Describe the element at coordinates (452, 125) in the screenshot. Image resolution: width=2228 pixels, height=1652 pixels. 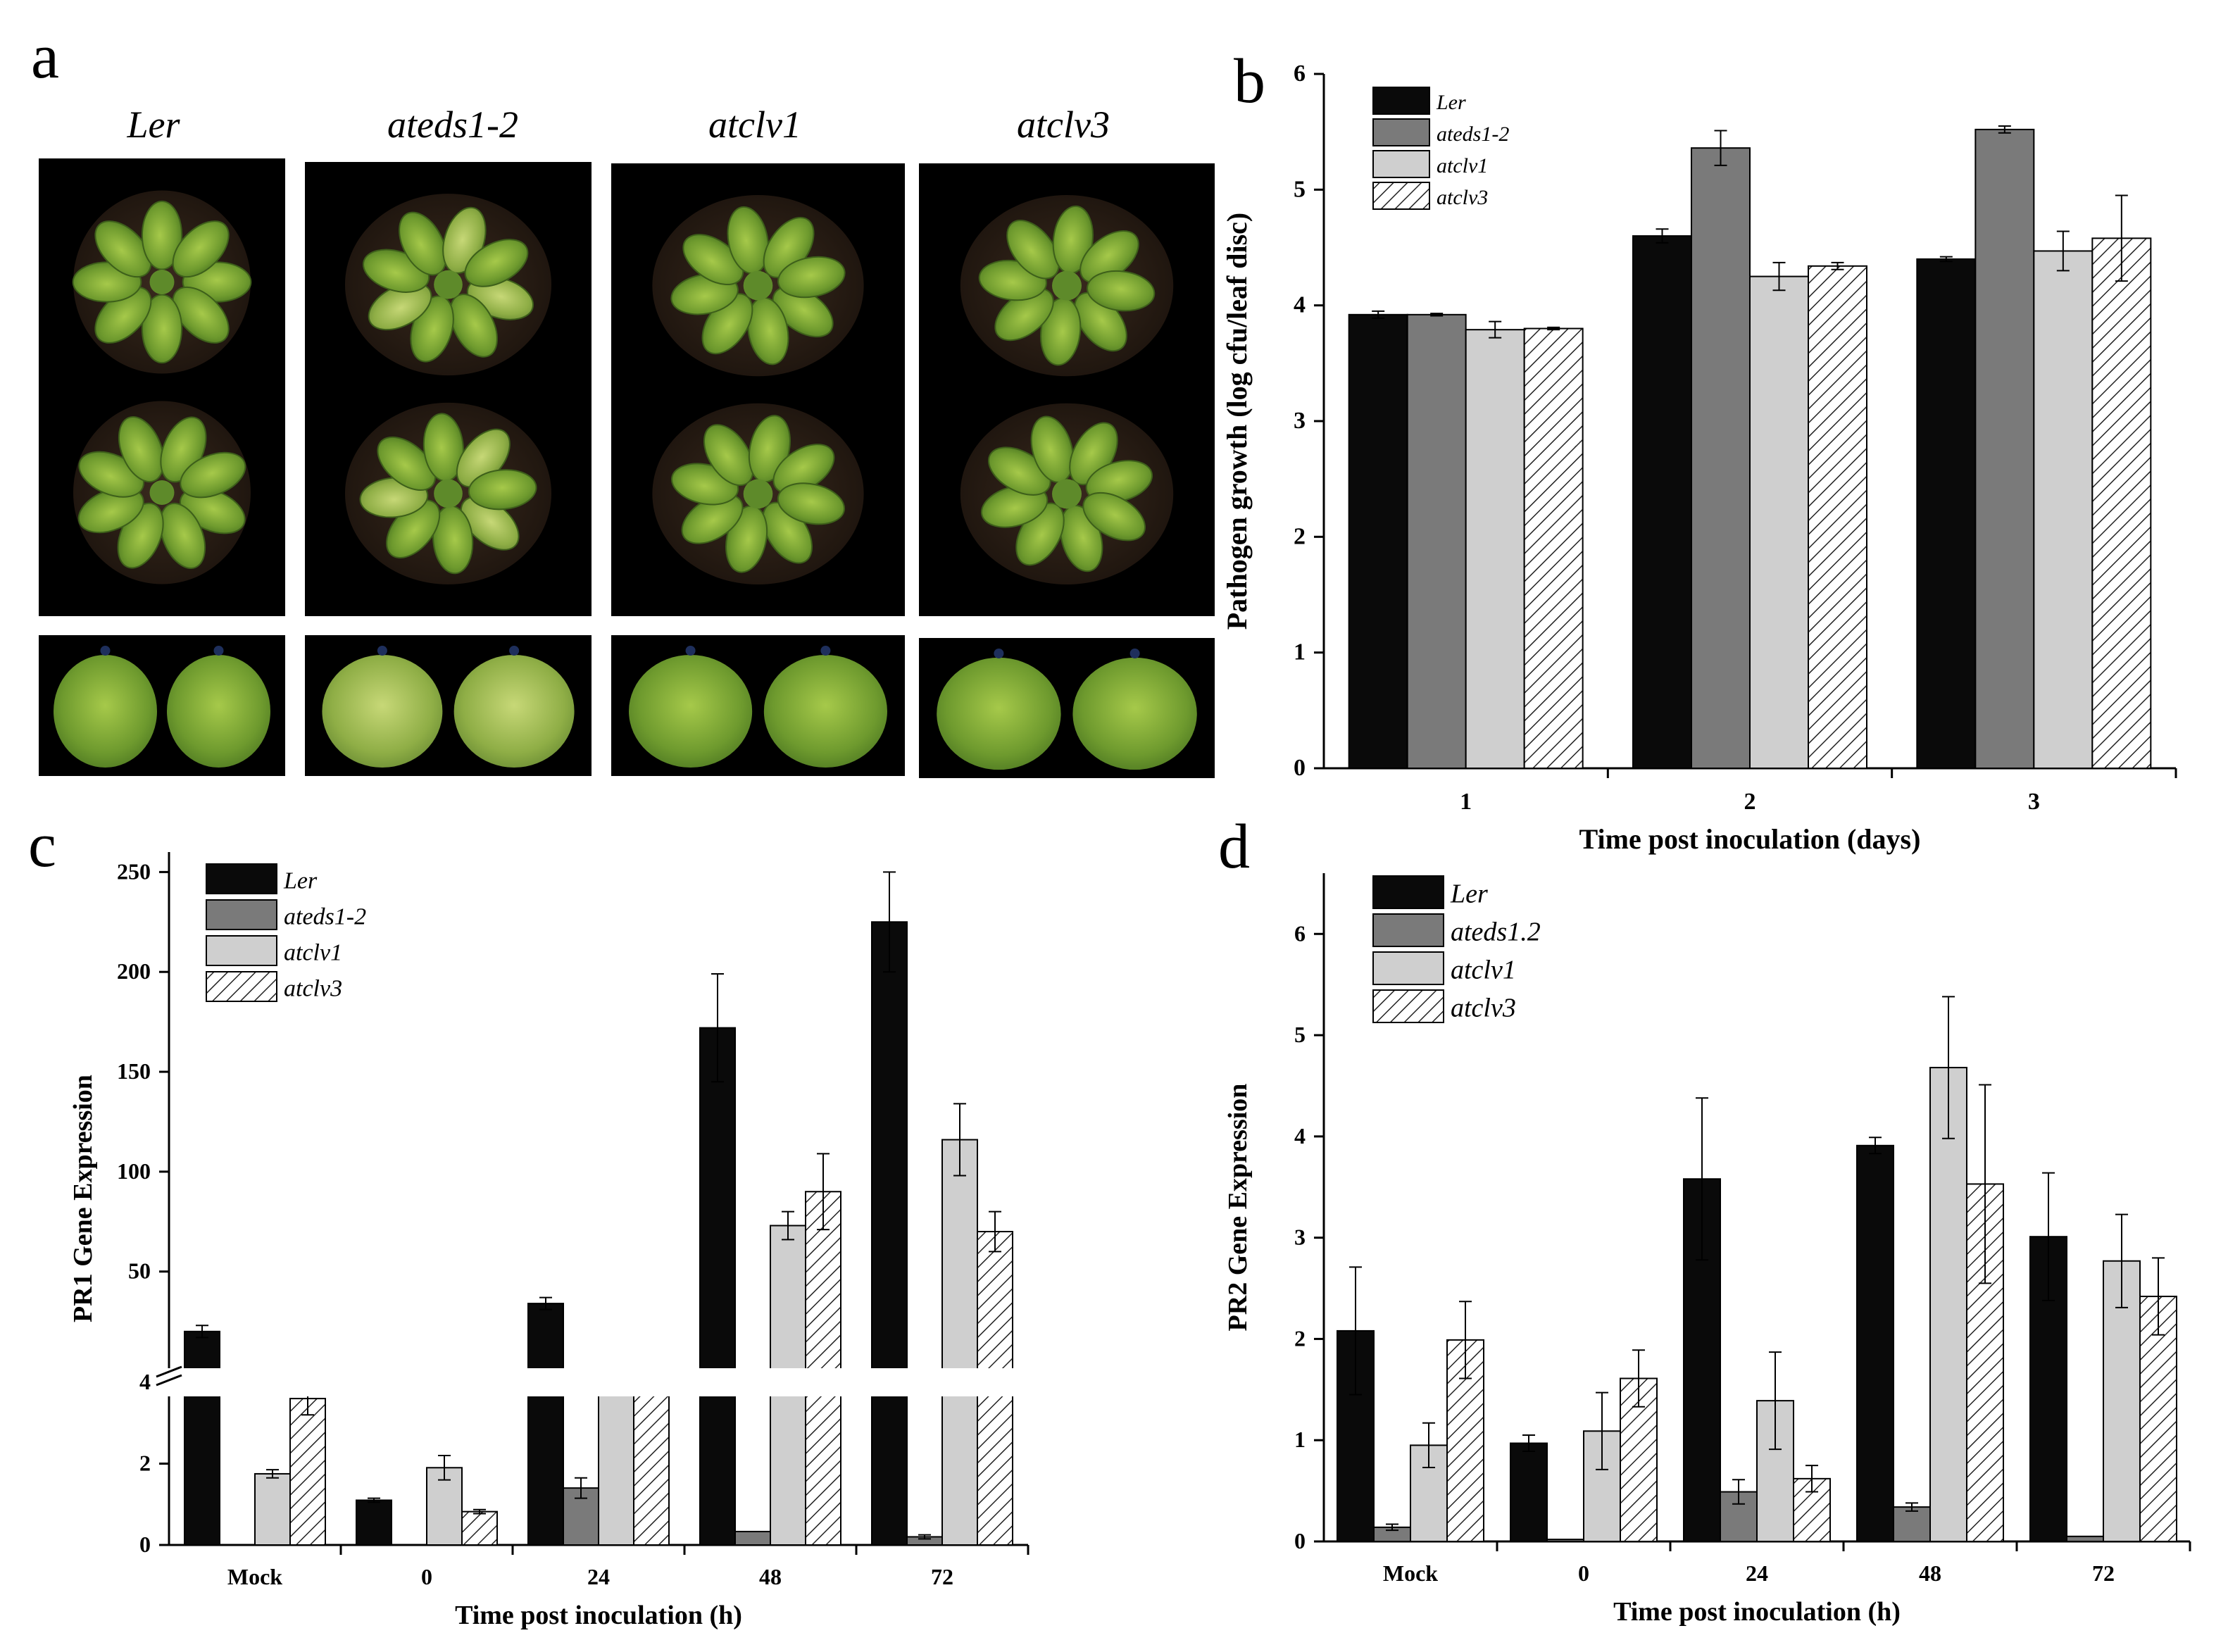
I see `genotype-label-2: ateds1-2` at that location.